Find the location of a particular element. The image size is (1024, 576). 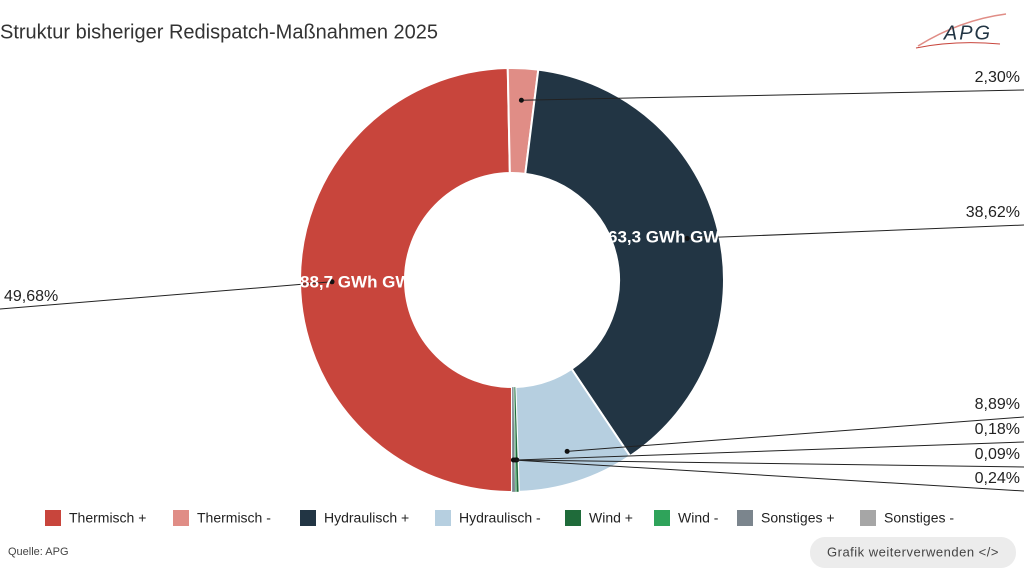

value-label: 38,62% is located at coordinates (993, 212).